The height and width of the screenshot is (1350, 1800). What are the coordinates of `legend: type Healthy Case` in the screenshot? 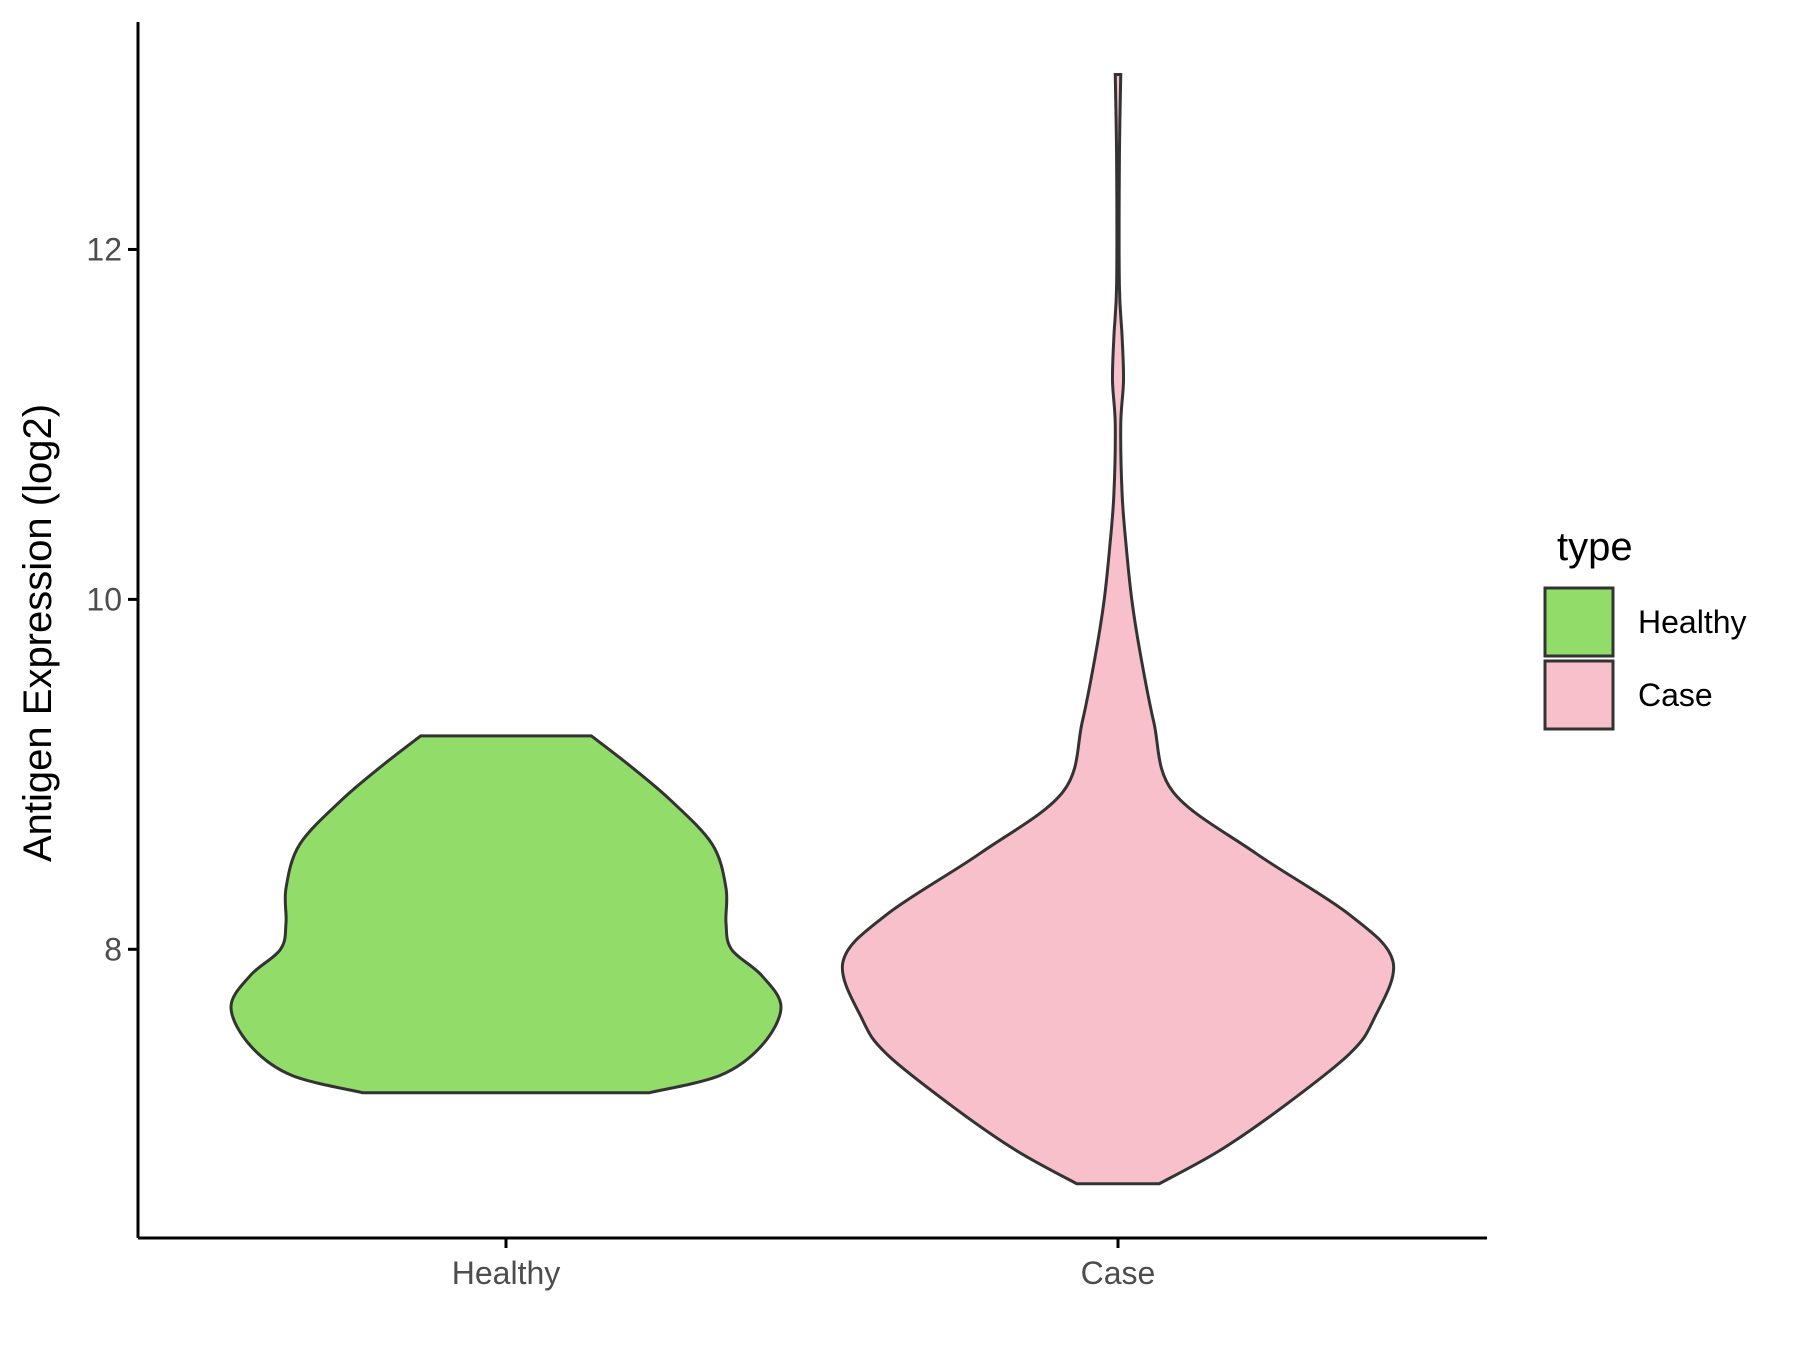 It's located at (1645, 628).